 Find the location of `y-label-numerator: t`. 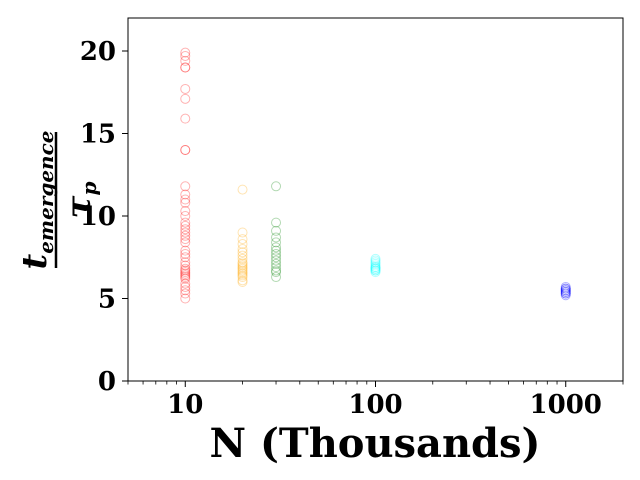

y-label-numerator: t is located at coordinates (35, 262).